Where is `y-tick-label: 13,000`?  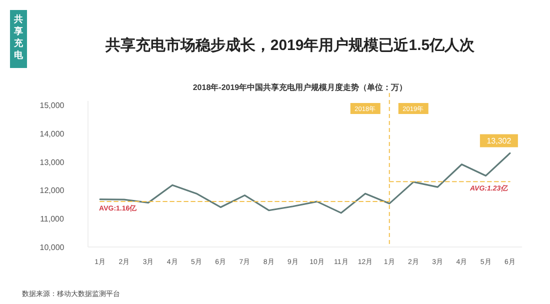
y-tick-label: 13,000 is located at coordinates (52, 162).